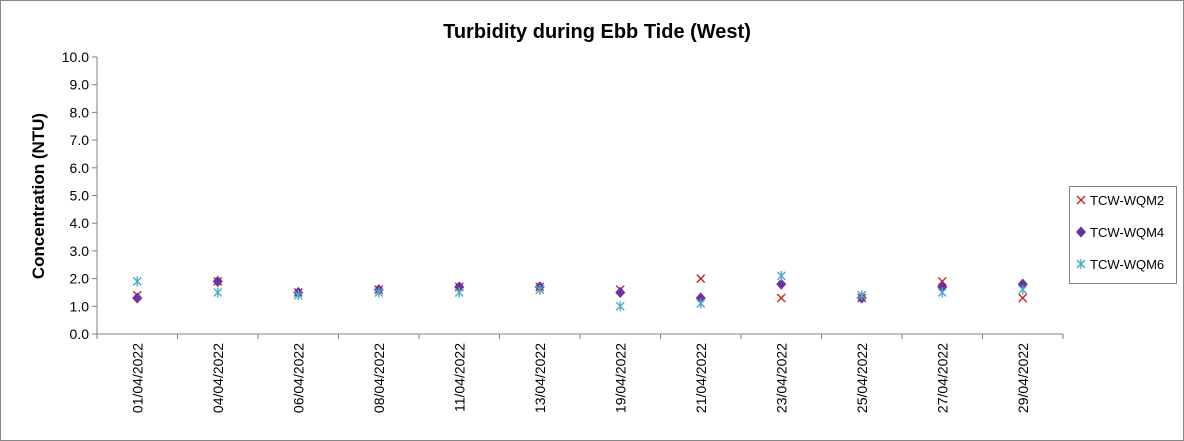 This screenshot has width=1184, height=441. What do you see at coordinates (80, 112) in the screenshot?
I see `y-tick-label: 8.0` at bounding box center [80, 112].